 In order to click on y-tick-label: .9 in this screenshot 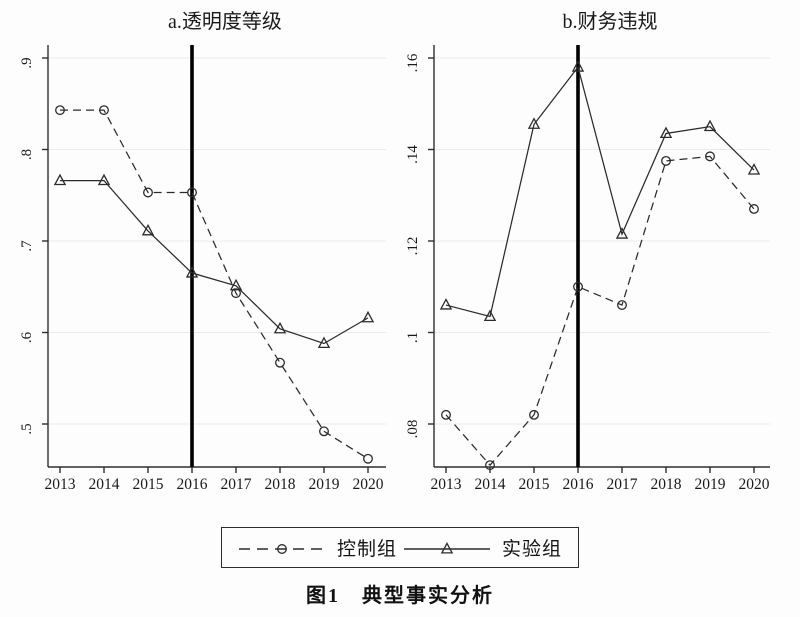, I will do `click(27, 62)`.